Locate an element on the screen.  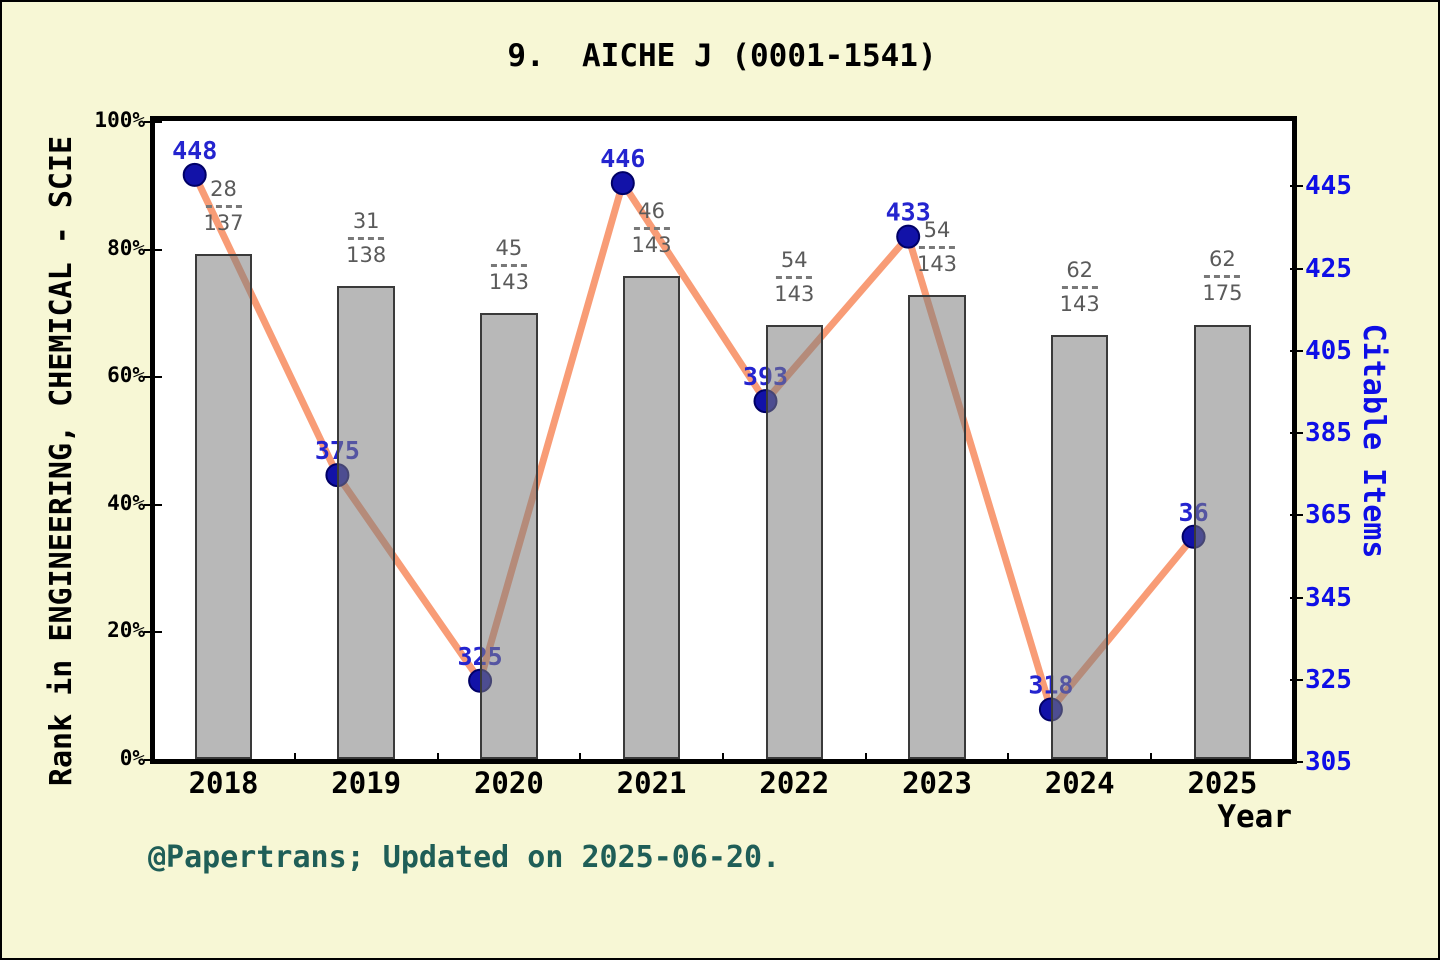
rank-numerator: 31 is located at coordinates (366, 220).